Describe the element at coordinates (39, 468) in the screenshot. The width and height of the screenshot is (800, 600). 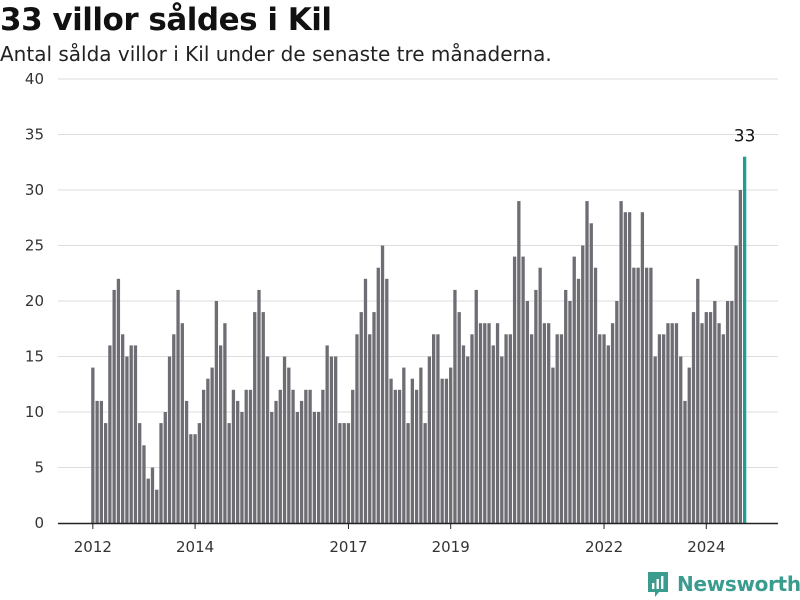
I see `y-tick-label: 5` at that location.